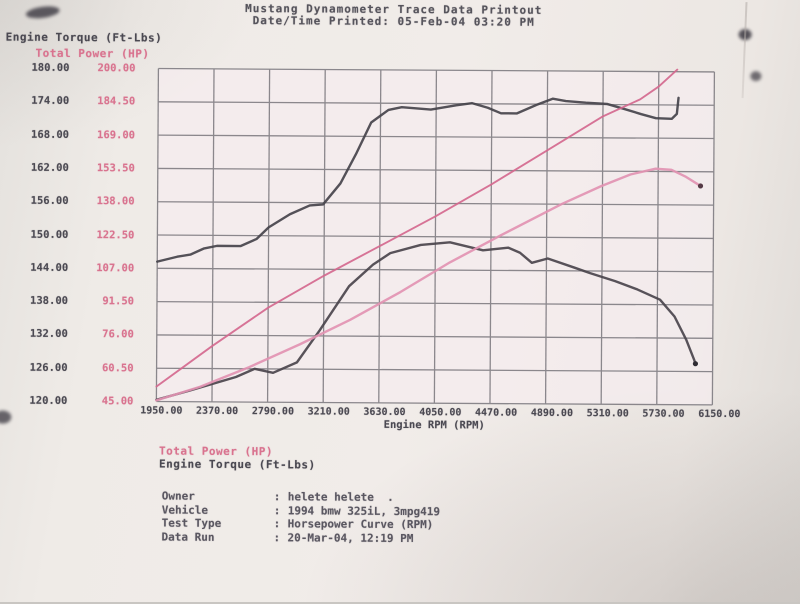 This screenshot has width=800, height=604. I want to click on rpm-tick-label: 6150.00, so click(719, 414).